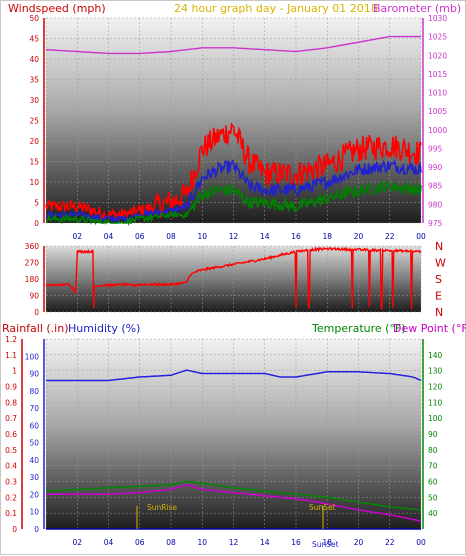 The height and width of the screenshot is (556, 466). What do you see at coordinates (433, 513) in the screenshot?
I see `temperature-tick: 40` at bounding box center [433, 513].